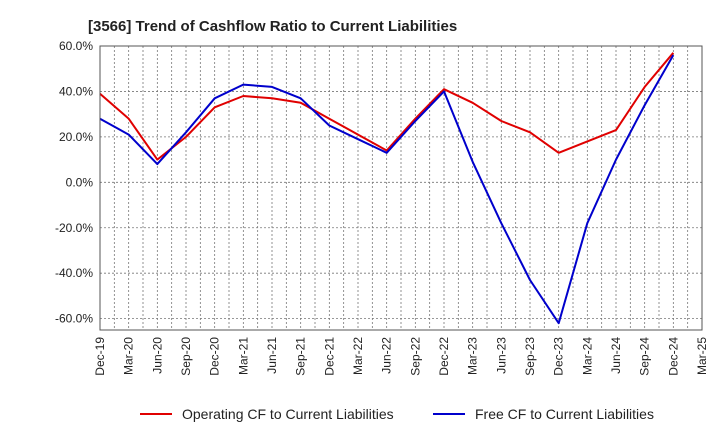 Image resolution: width=720 pixels, height=440 pixels. What do you see at coordinates (129, 356) in the screenshot?
I see `x-tick-label: Mar-20` at bounding box center [129, 356].